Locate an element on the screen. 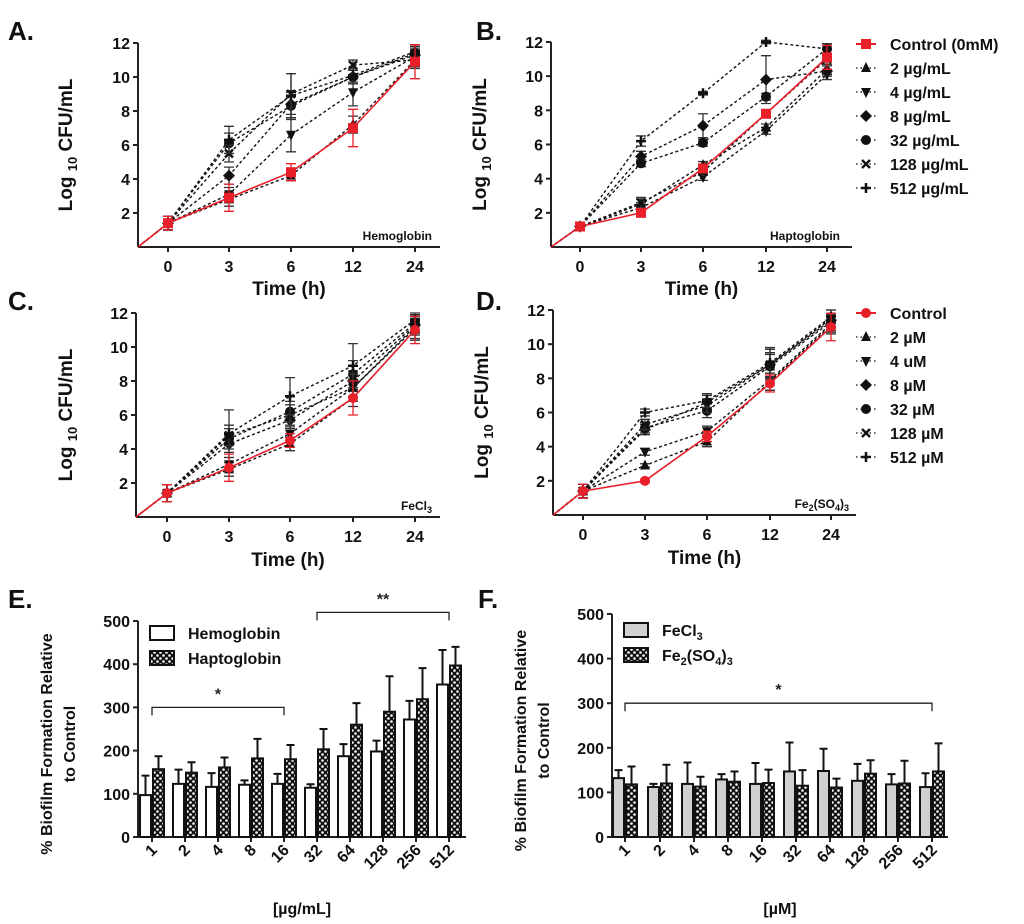 The image size is (1024, 924). series-512-um is located at coordinates (694, 412).